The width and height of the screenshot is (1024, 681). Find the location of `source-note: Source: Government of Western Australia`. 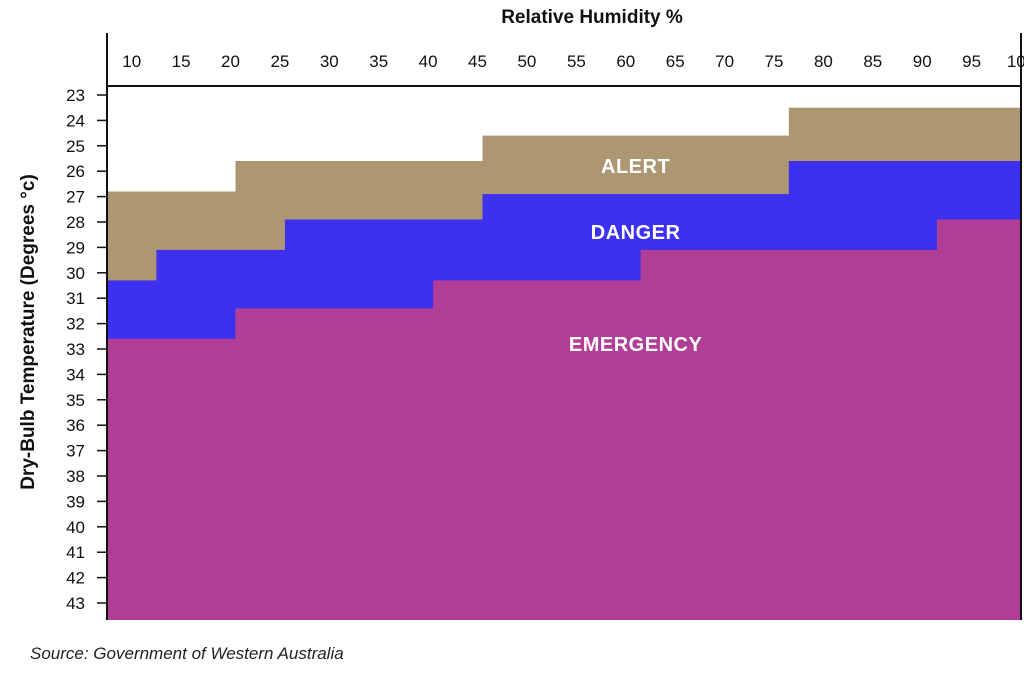

source-note: Source: Government of Western Australia is located at coordinates (187, 653).